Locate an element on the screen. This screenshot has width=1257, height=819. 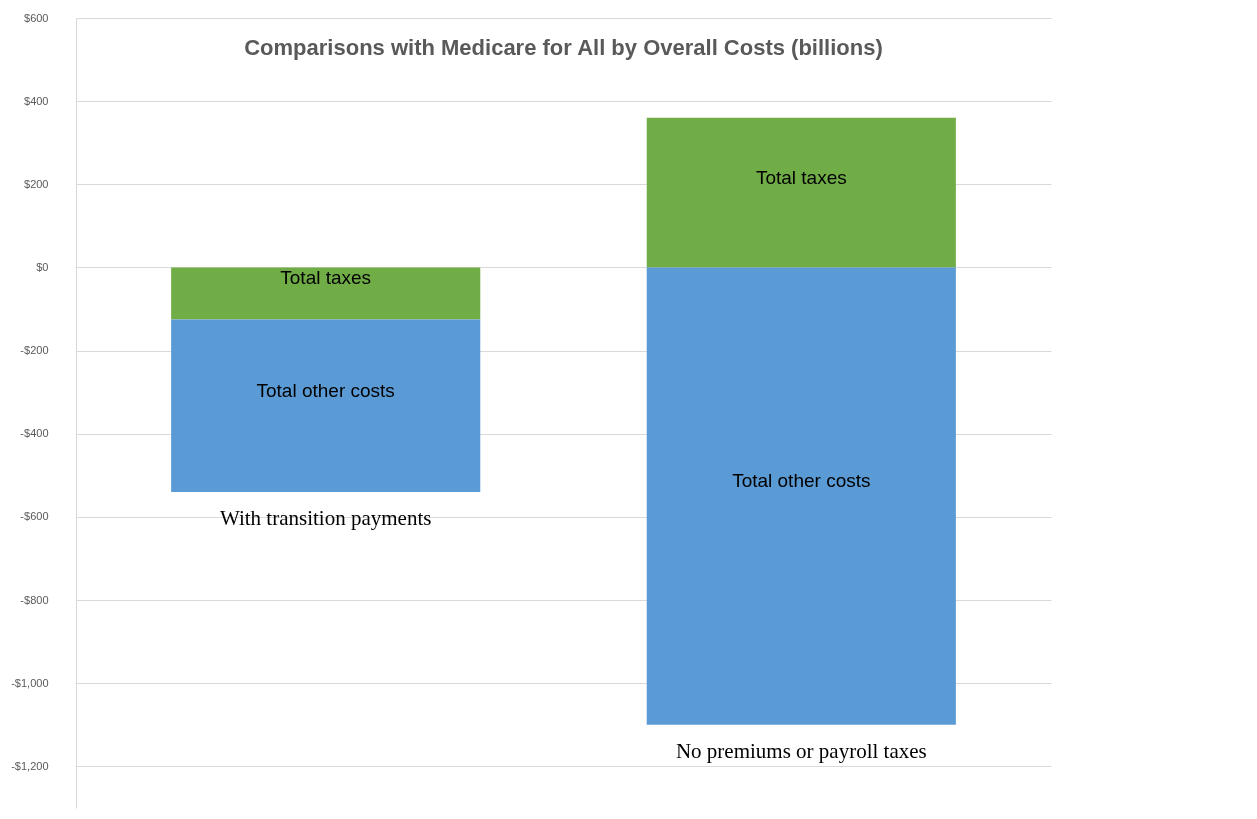
text: Total taxes is located at coordinates (801, 177).